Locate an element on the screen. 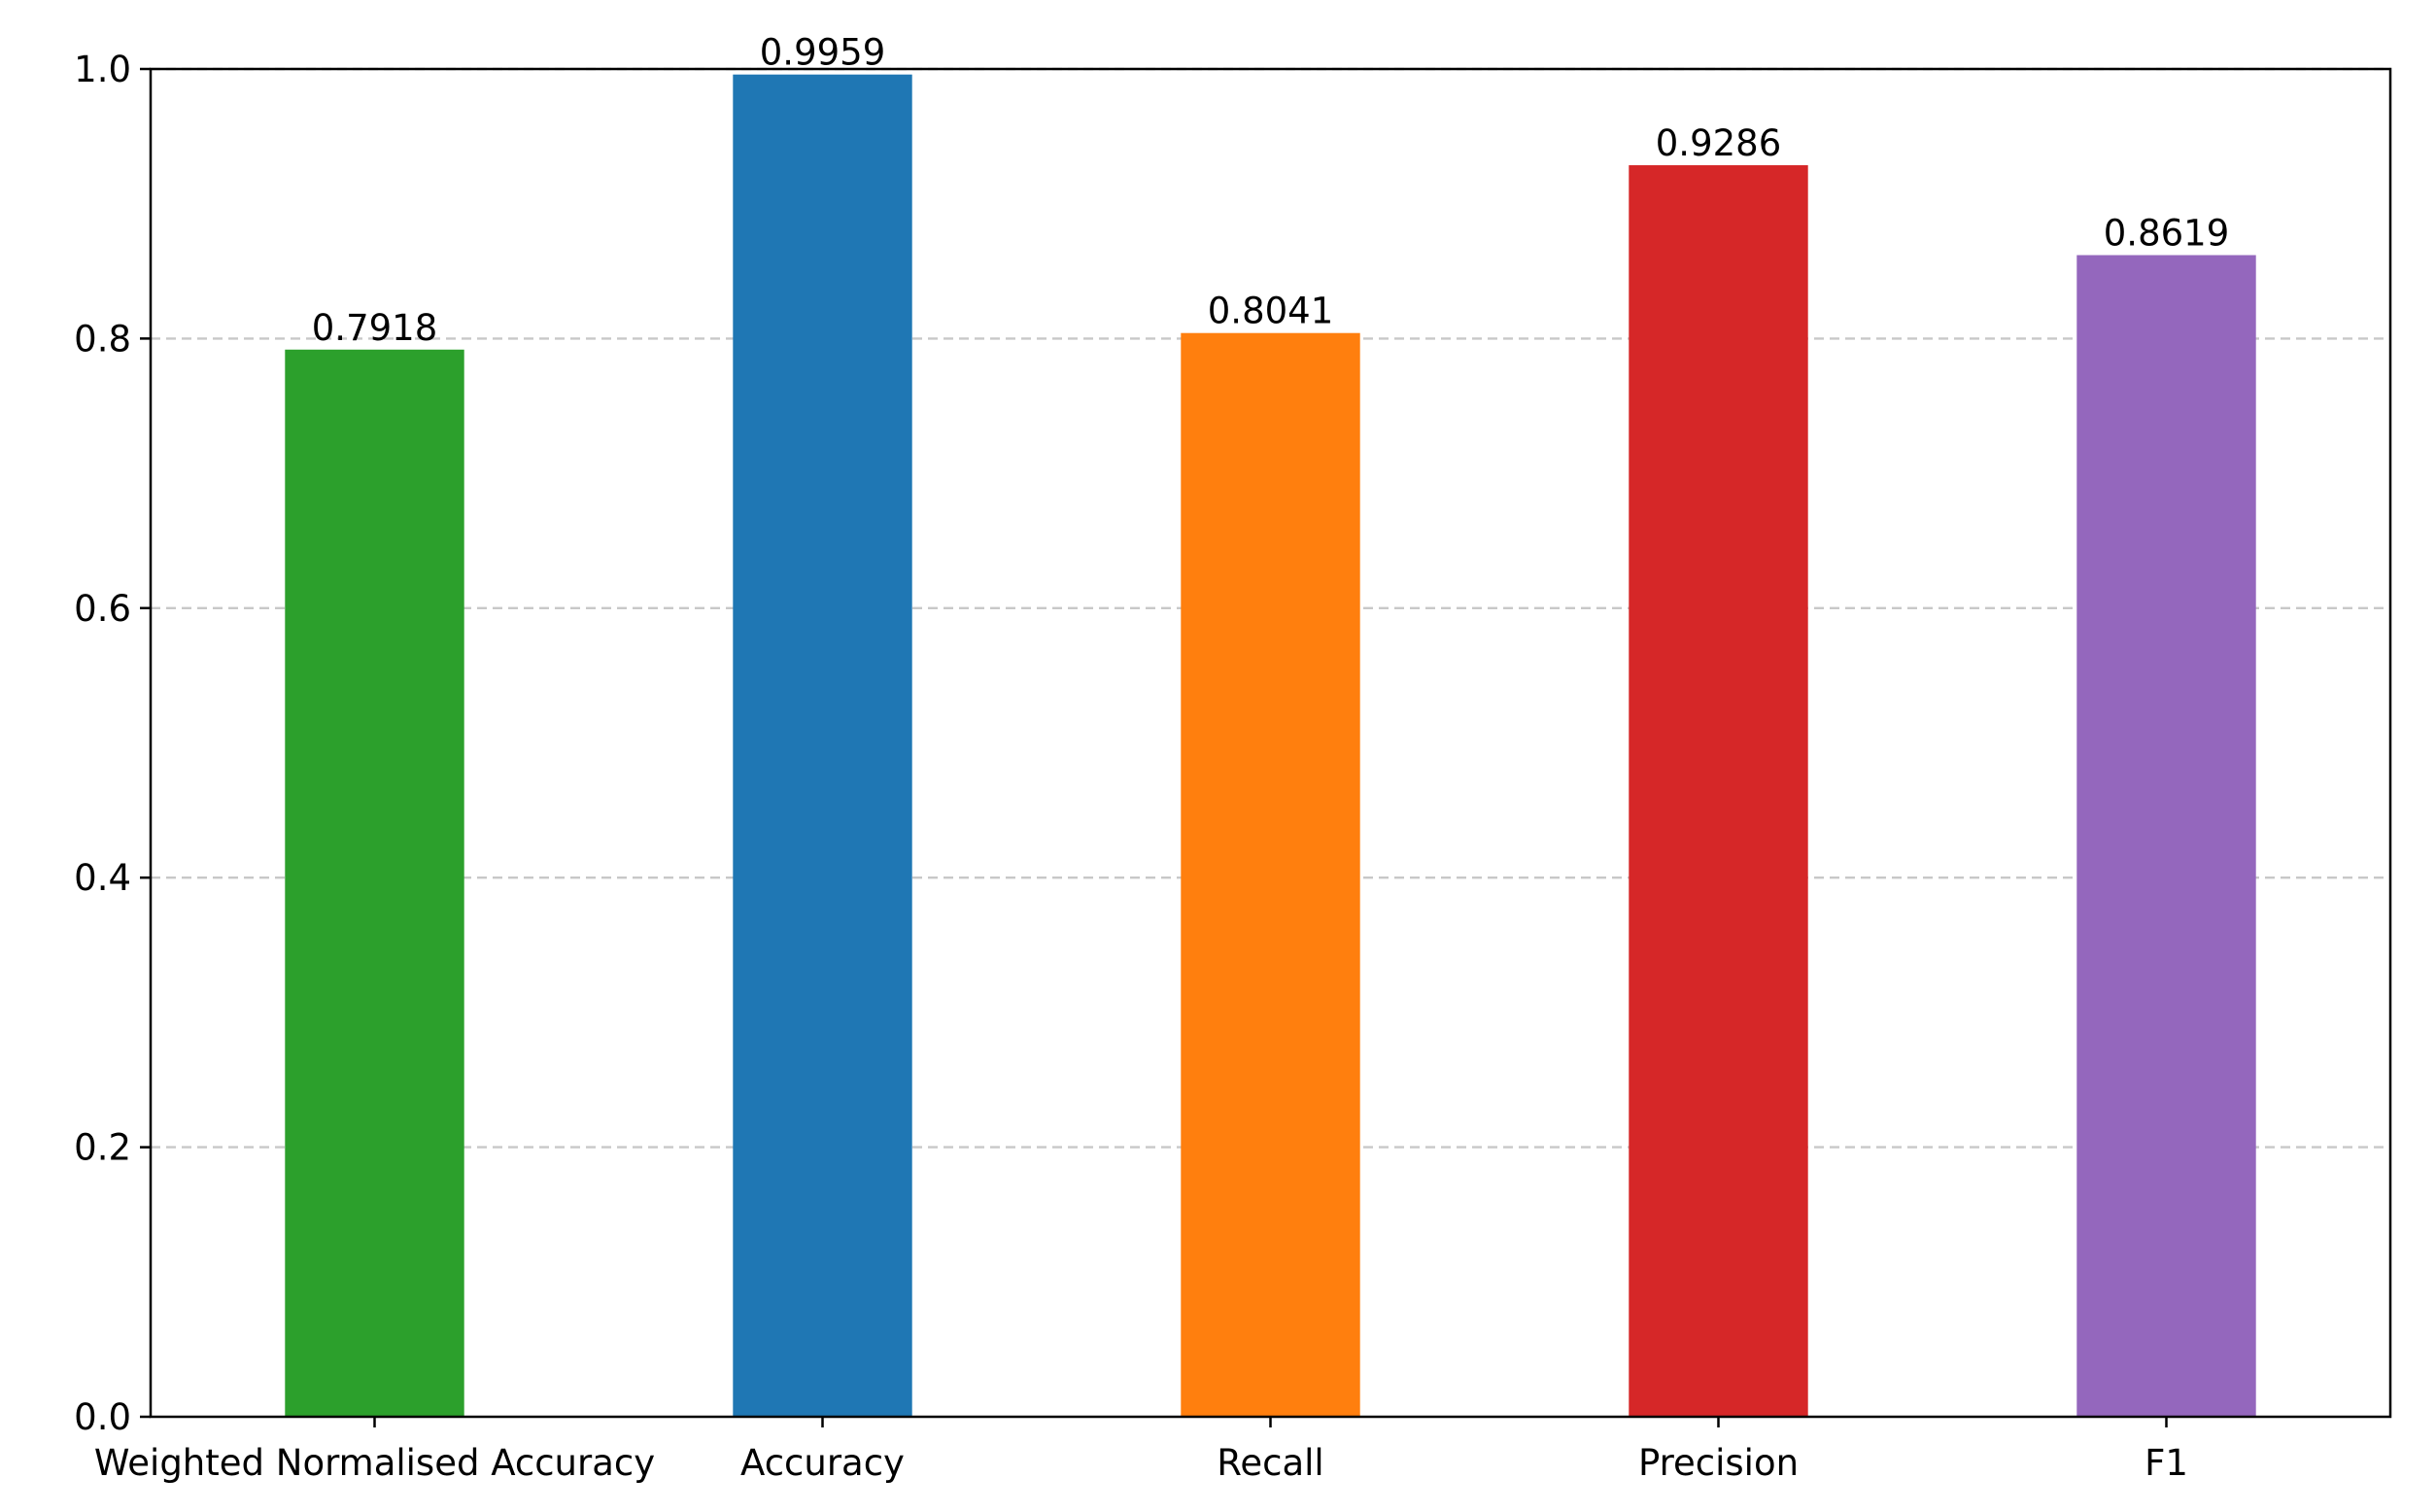  x-tick-label: Precision is located at coordinates (1719, 1463).